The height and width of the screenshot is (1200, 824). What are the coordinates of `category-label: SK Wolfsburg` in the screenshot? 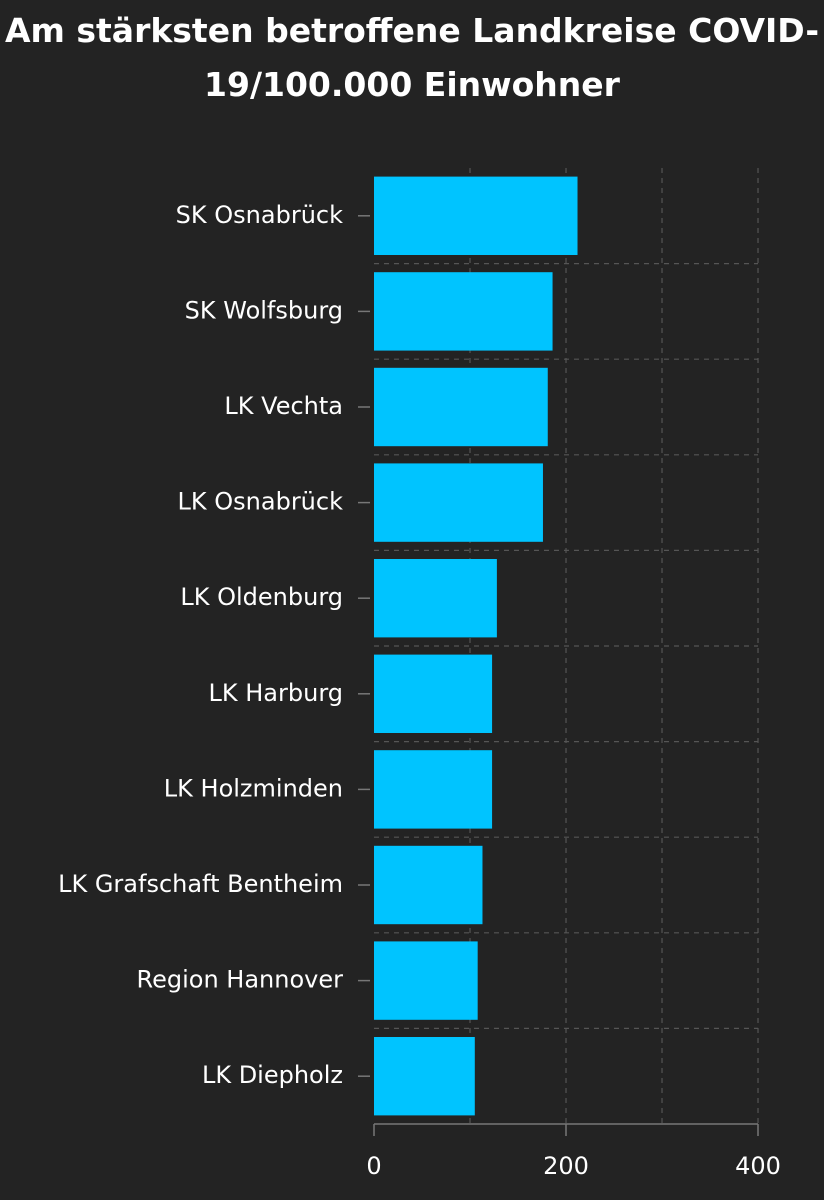 It's located at (264, 310).